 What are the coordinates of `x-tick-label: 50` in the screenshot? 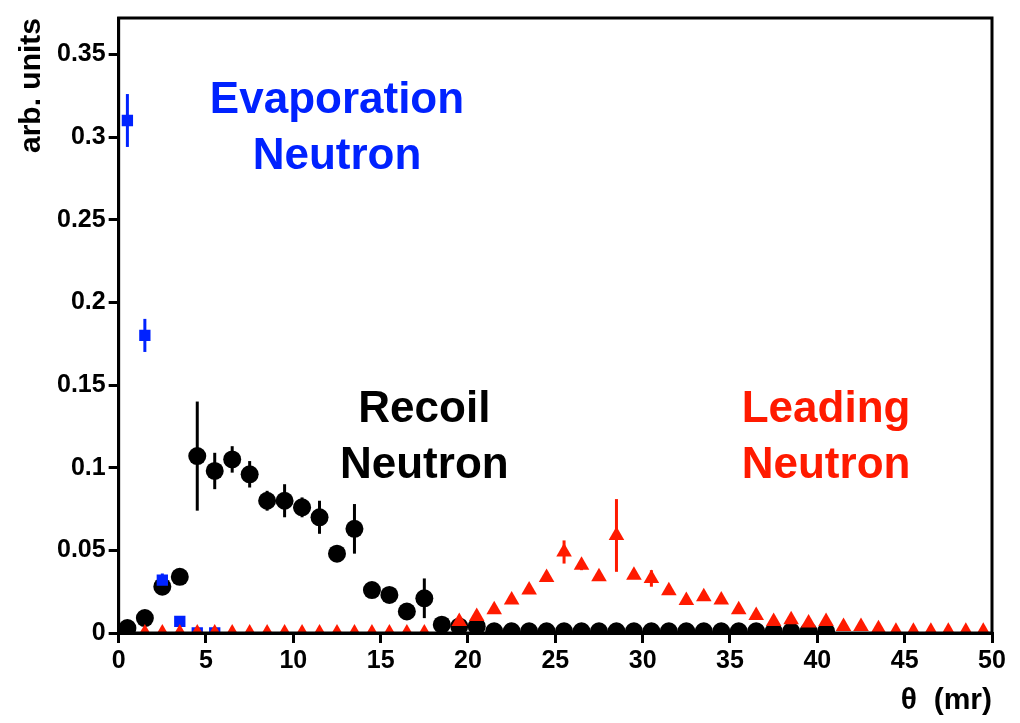 It's located at (992, 658).